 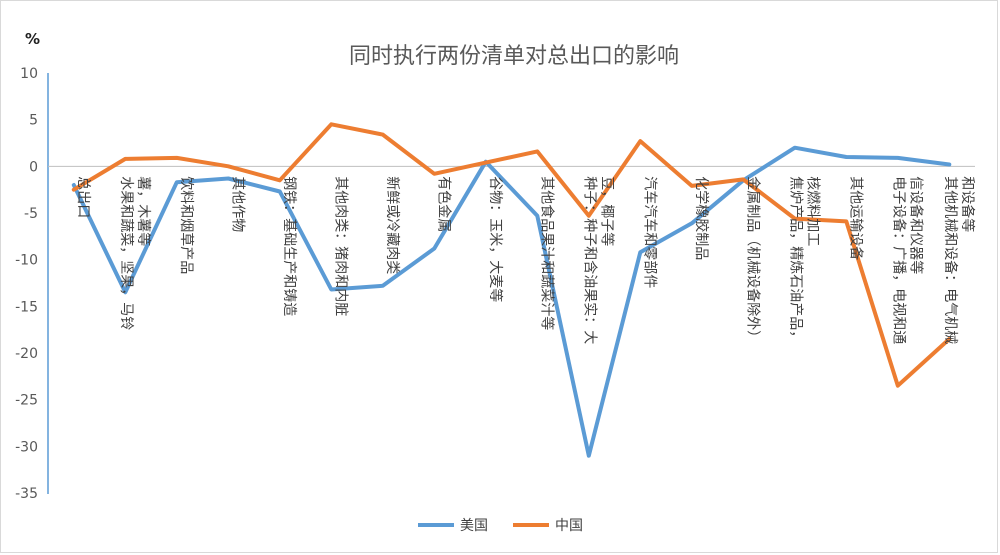 I want to click on legend-label: 美国, so click(x=474, y=526).